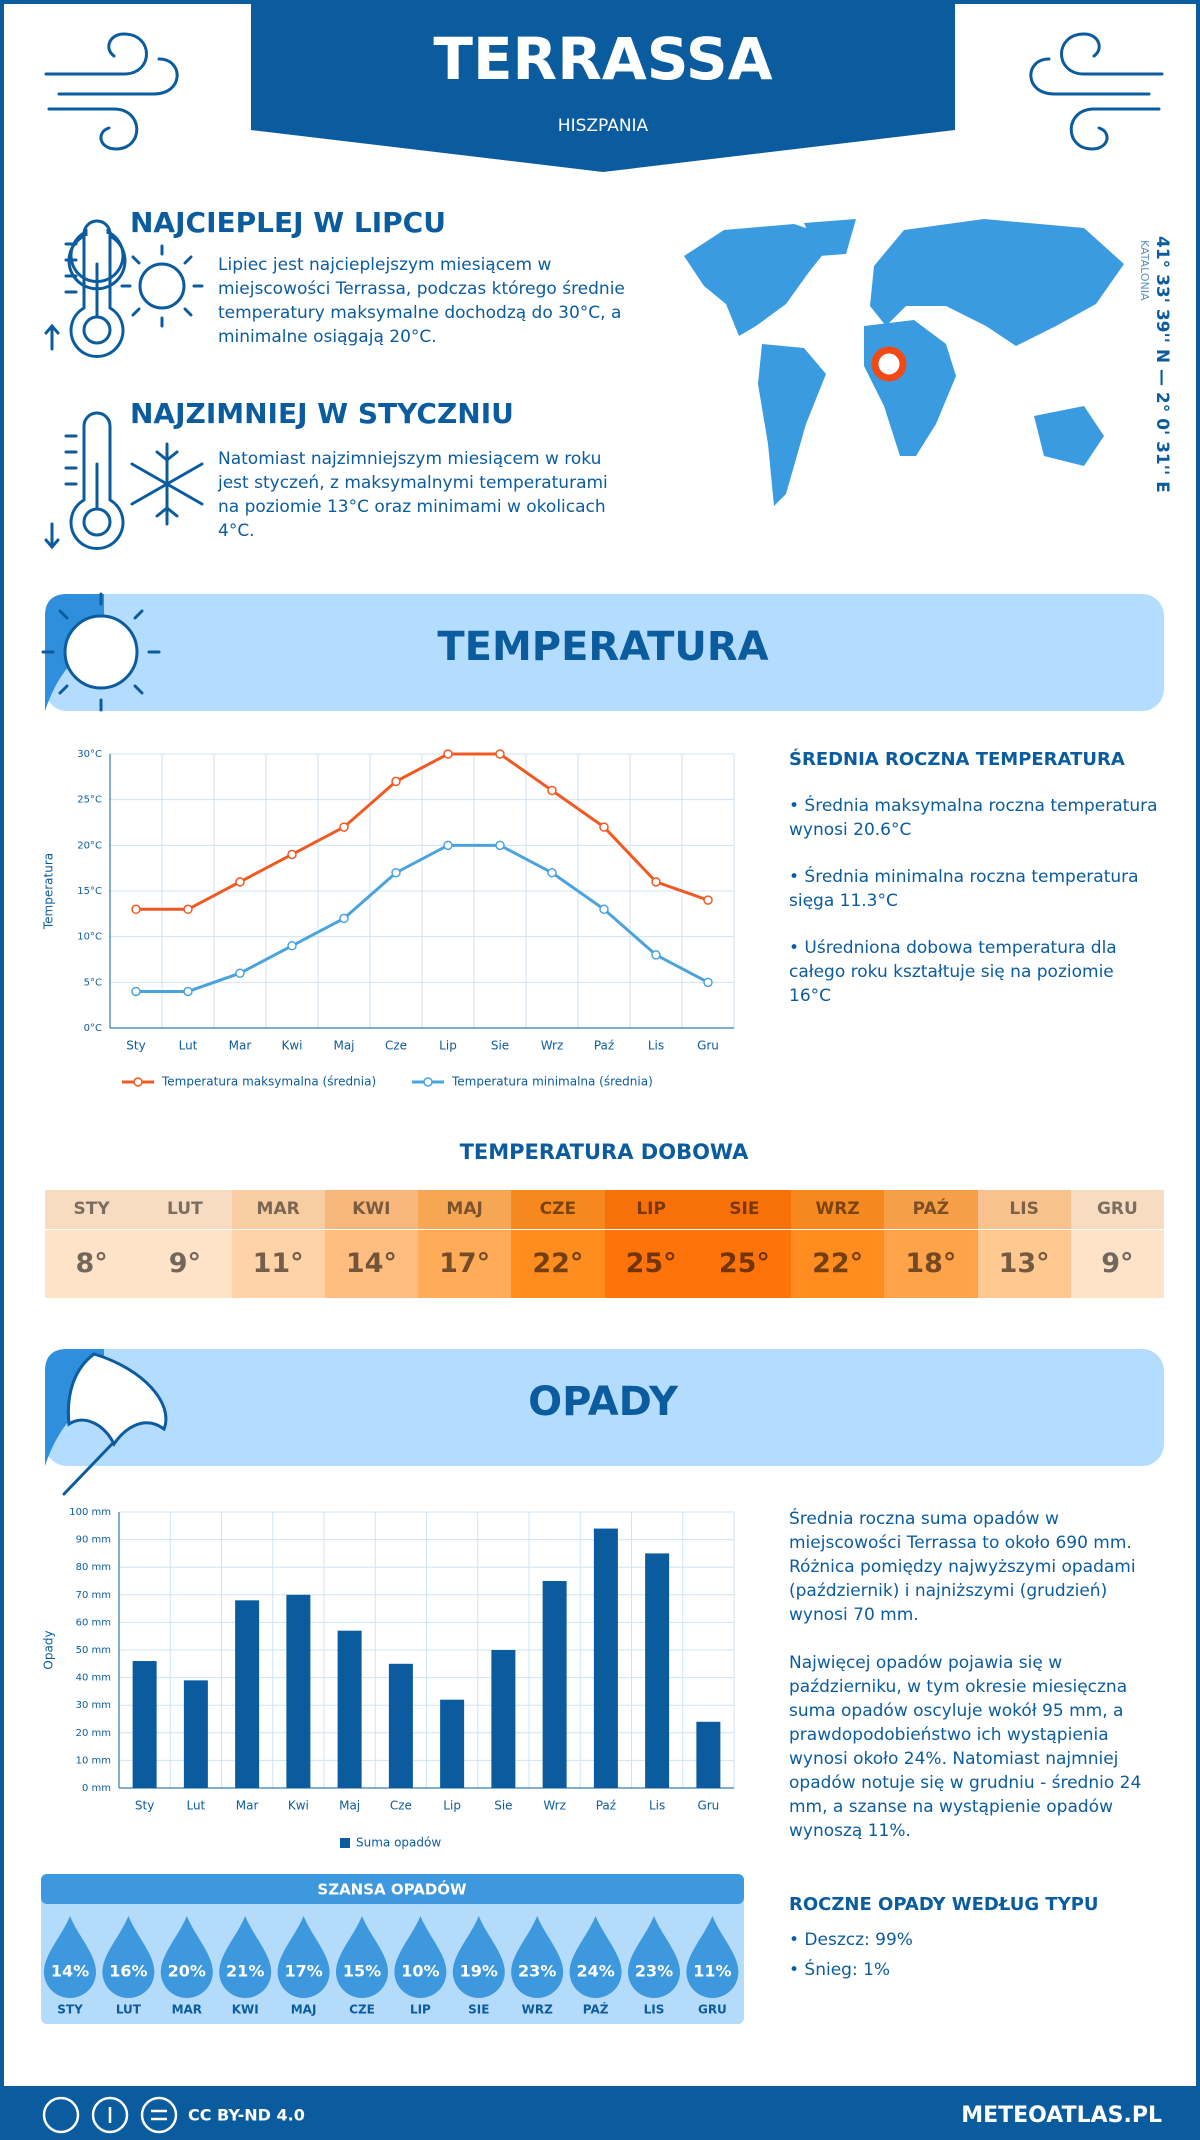 The height and width of the screenshot is (2140, 1200). Describe the element at coordinates (247, 1806) in the screenshot. I see `x-tick-label: Mar` at that location.